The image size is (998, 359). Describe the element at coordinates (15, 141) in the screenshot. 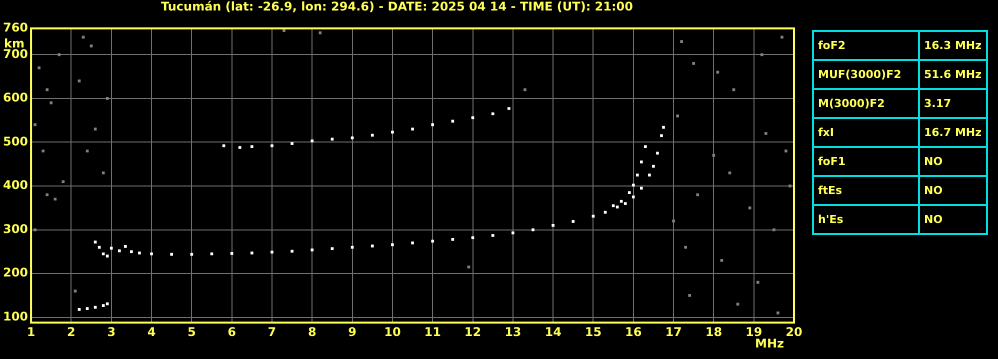

I see `y-tick-label: 500` at that location.